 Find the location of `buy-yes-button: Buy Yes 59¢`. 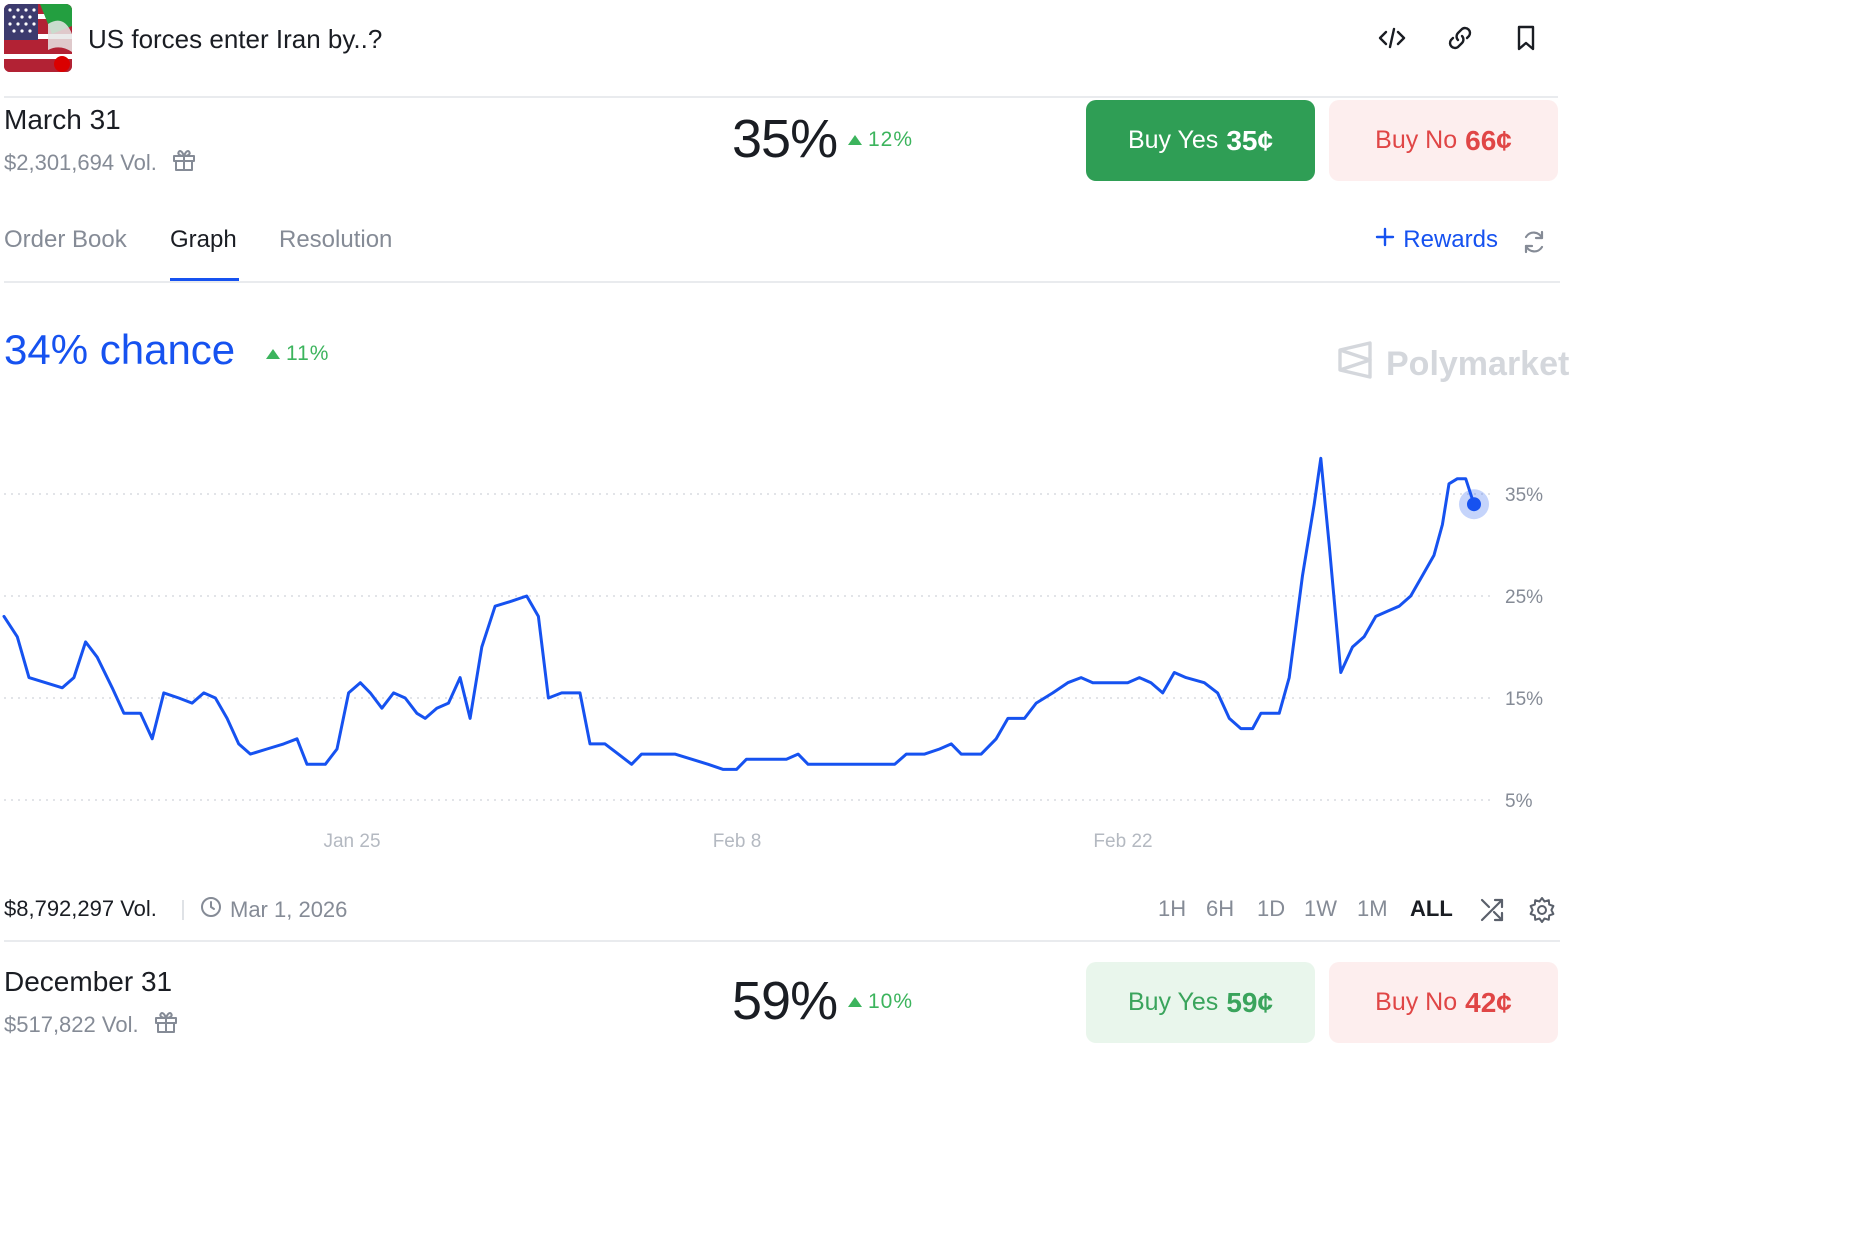

buy-yes-button: Buy Yes 59¢ is located at coordinates (1200, 1002).